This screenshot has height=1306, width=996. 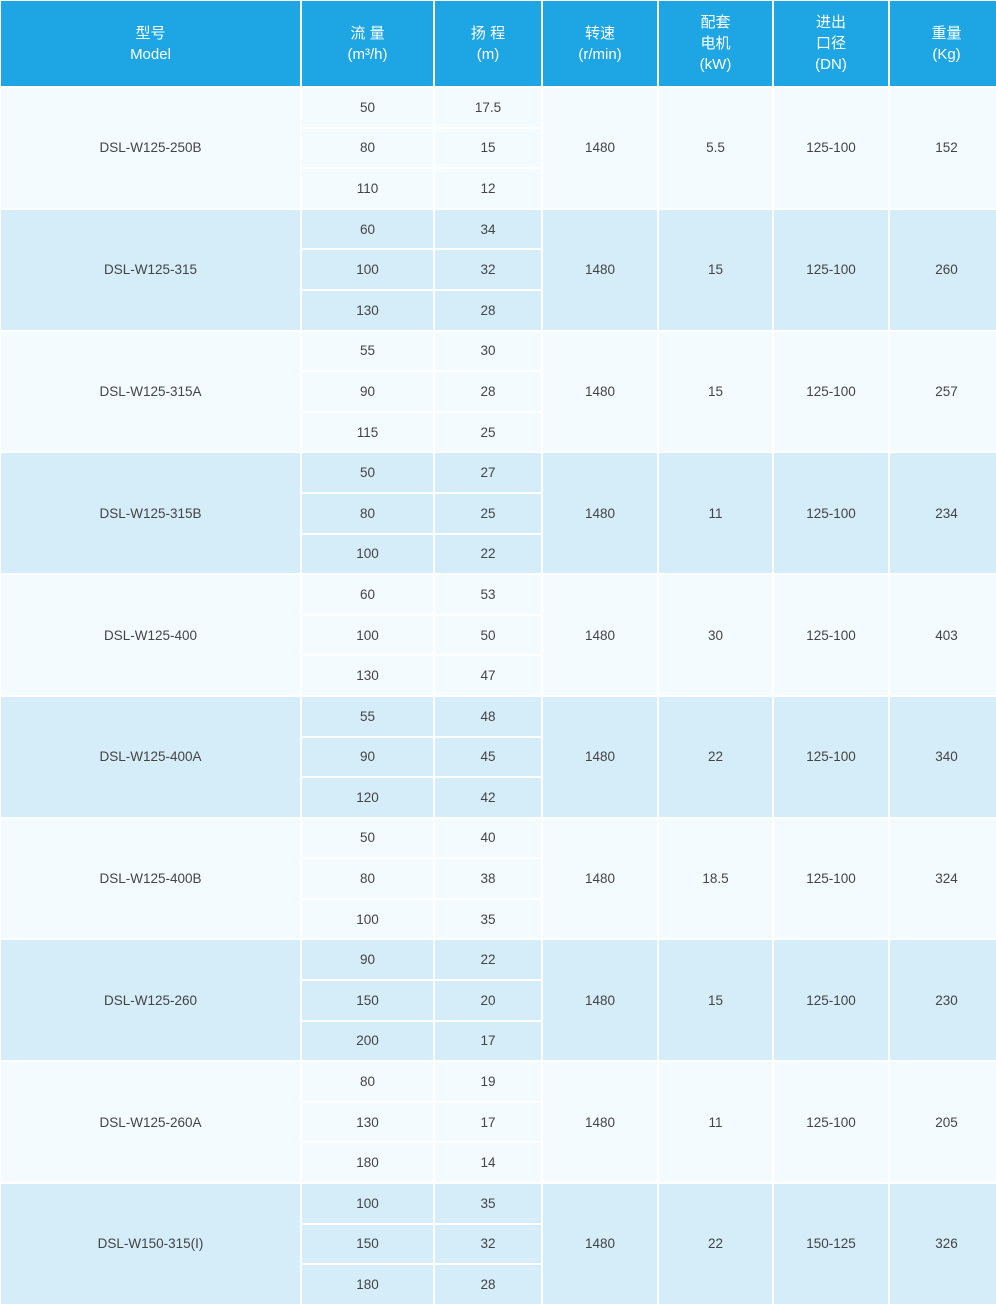 I want to click on head-cell: 32, so click(x=488, y=269).